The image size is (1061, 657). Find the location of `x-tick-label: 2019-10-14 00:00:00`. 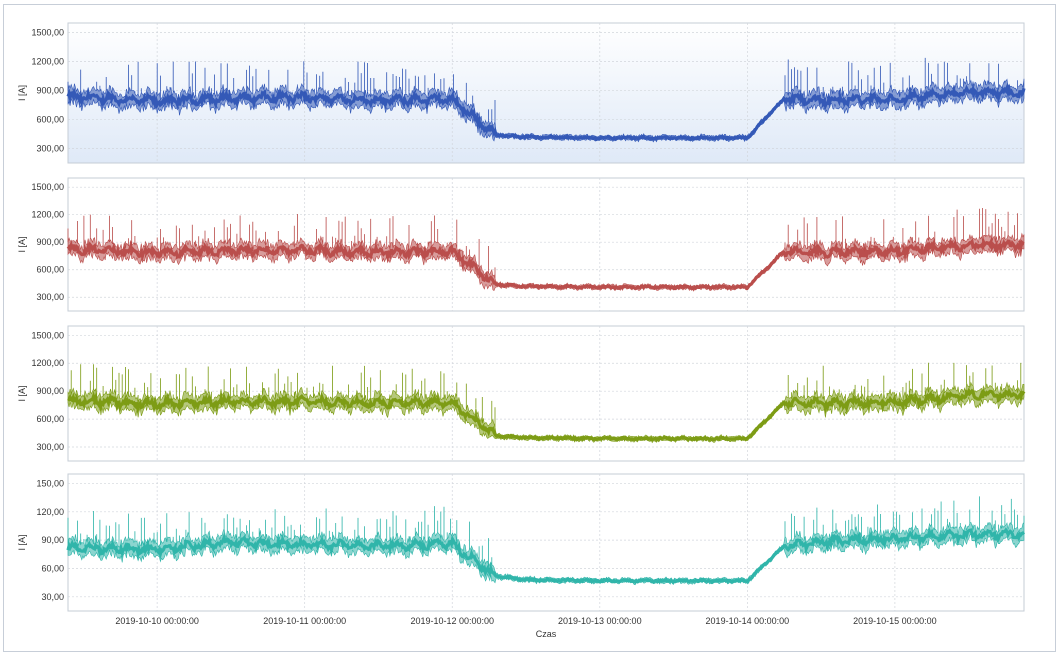

x-tick-label: 2019-10-14 00:00:00 is located at coordinates (748, 621).